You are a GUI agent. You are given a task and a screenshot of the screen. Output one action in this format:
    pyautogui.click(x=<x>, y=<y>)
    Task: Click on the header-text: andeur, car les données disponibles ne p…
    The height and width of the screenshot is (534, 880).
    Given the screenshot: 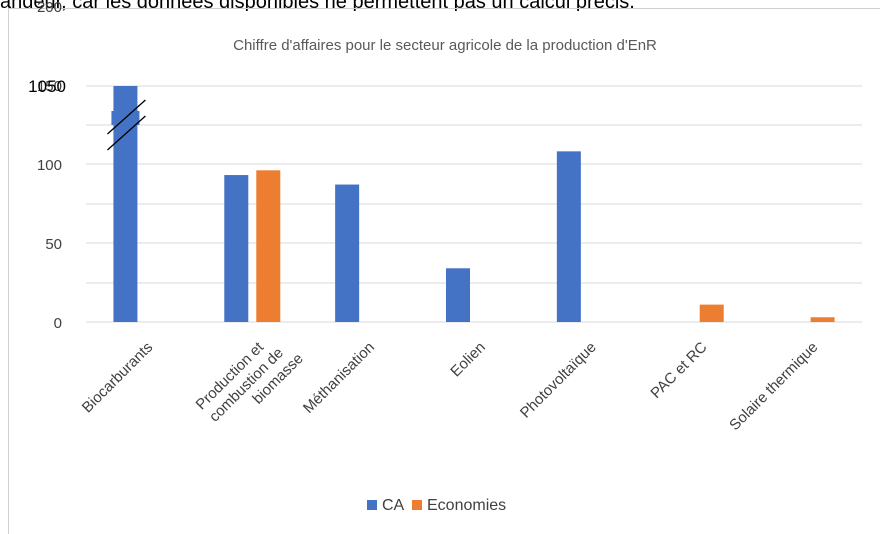 What is the action you would take?
    pyautogui.click(x=317, y=5)
    